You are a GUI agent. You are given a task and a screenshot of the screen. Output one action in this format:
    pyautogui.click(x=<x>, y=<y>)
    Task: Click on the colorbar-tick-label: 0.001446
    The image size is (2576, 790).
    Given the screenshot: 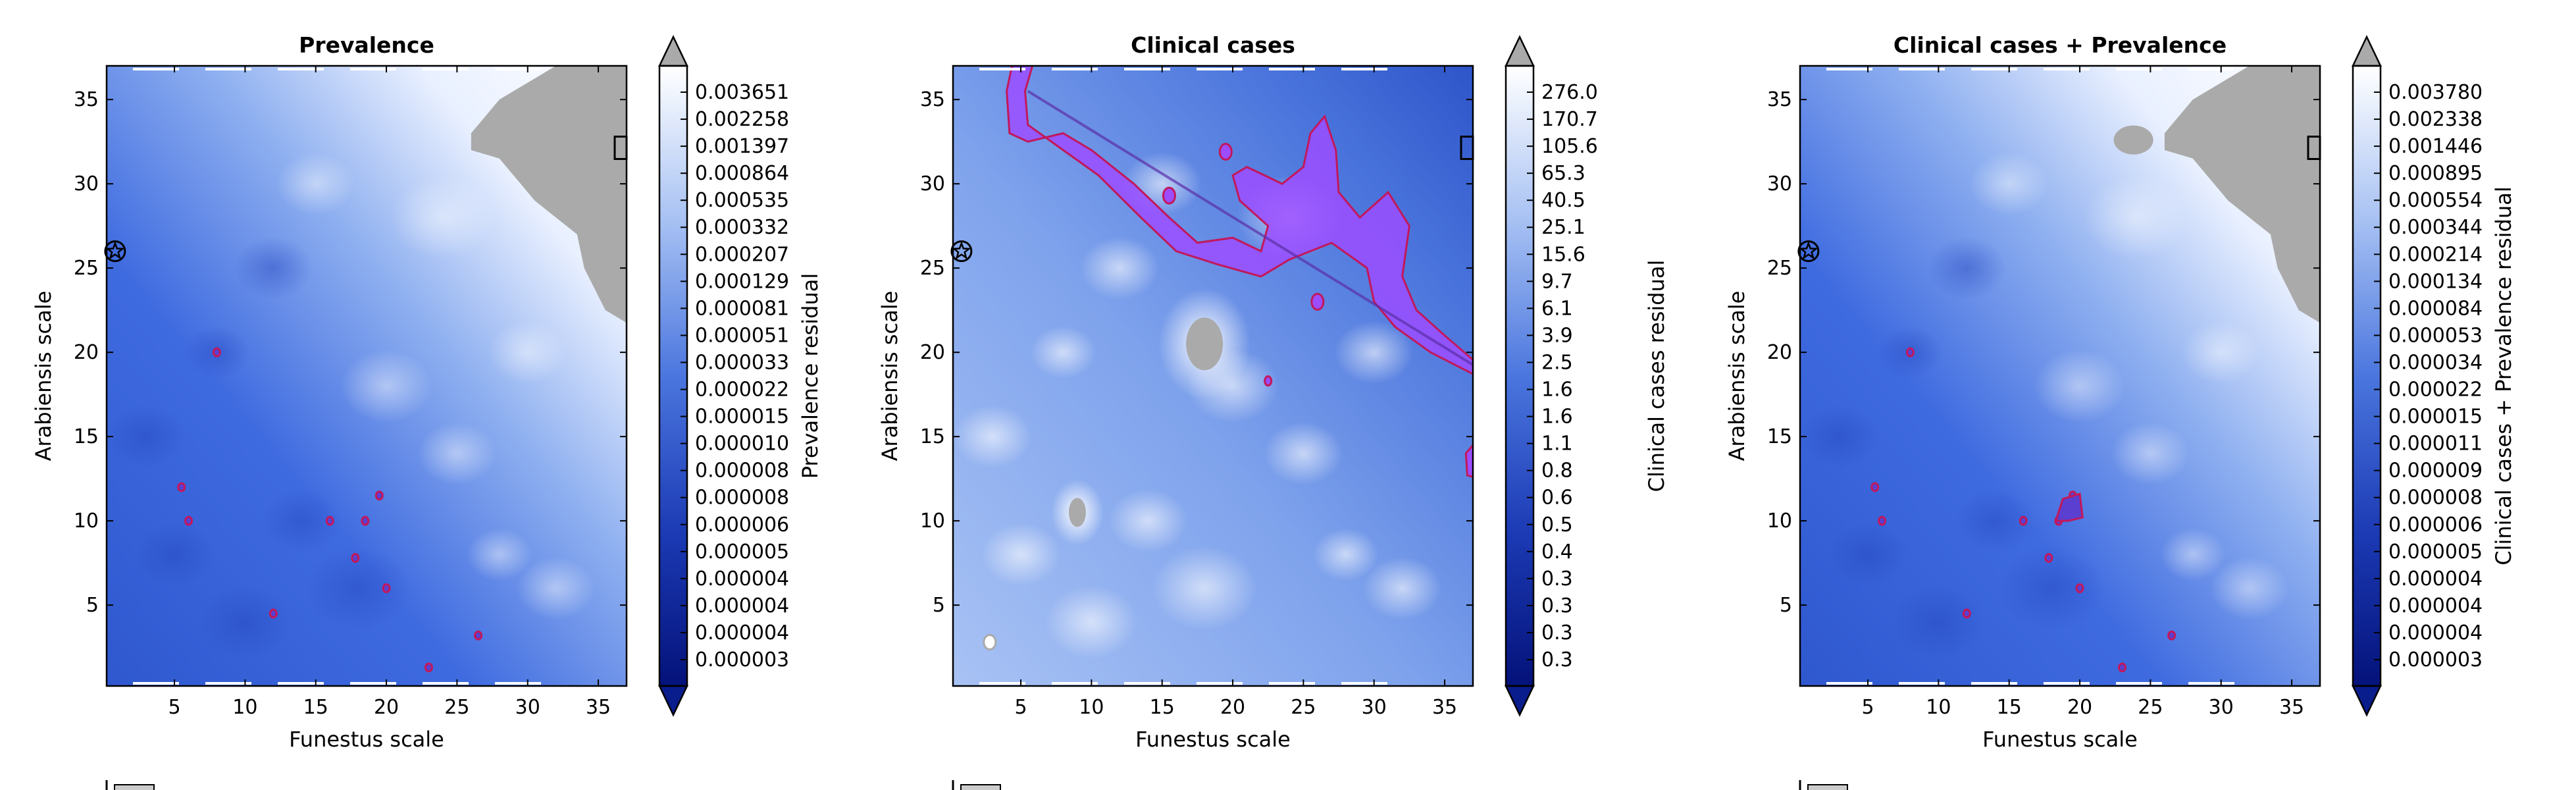 What is the action you would take?
    pyautogui.click(x=2435, y=147)
    